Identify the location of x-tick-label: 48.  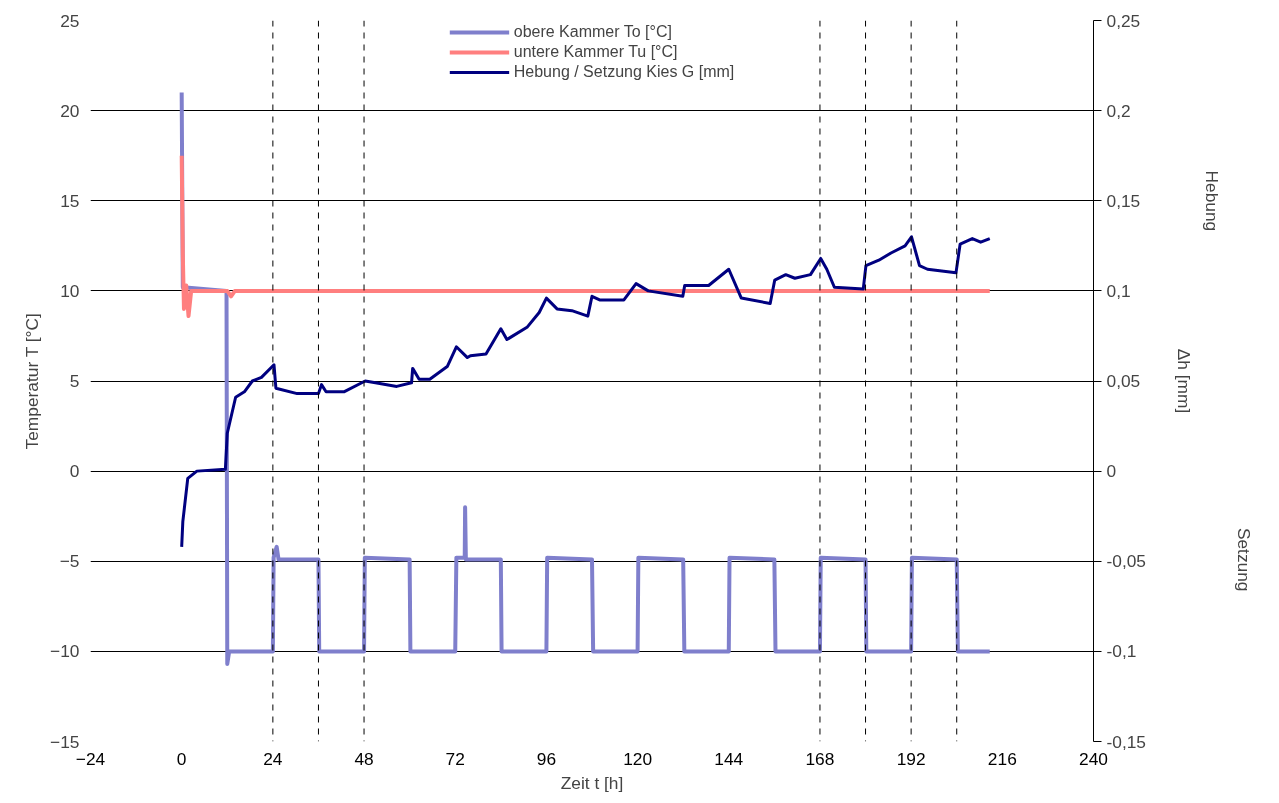
(364, 758).